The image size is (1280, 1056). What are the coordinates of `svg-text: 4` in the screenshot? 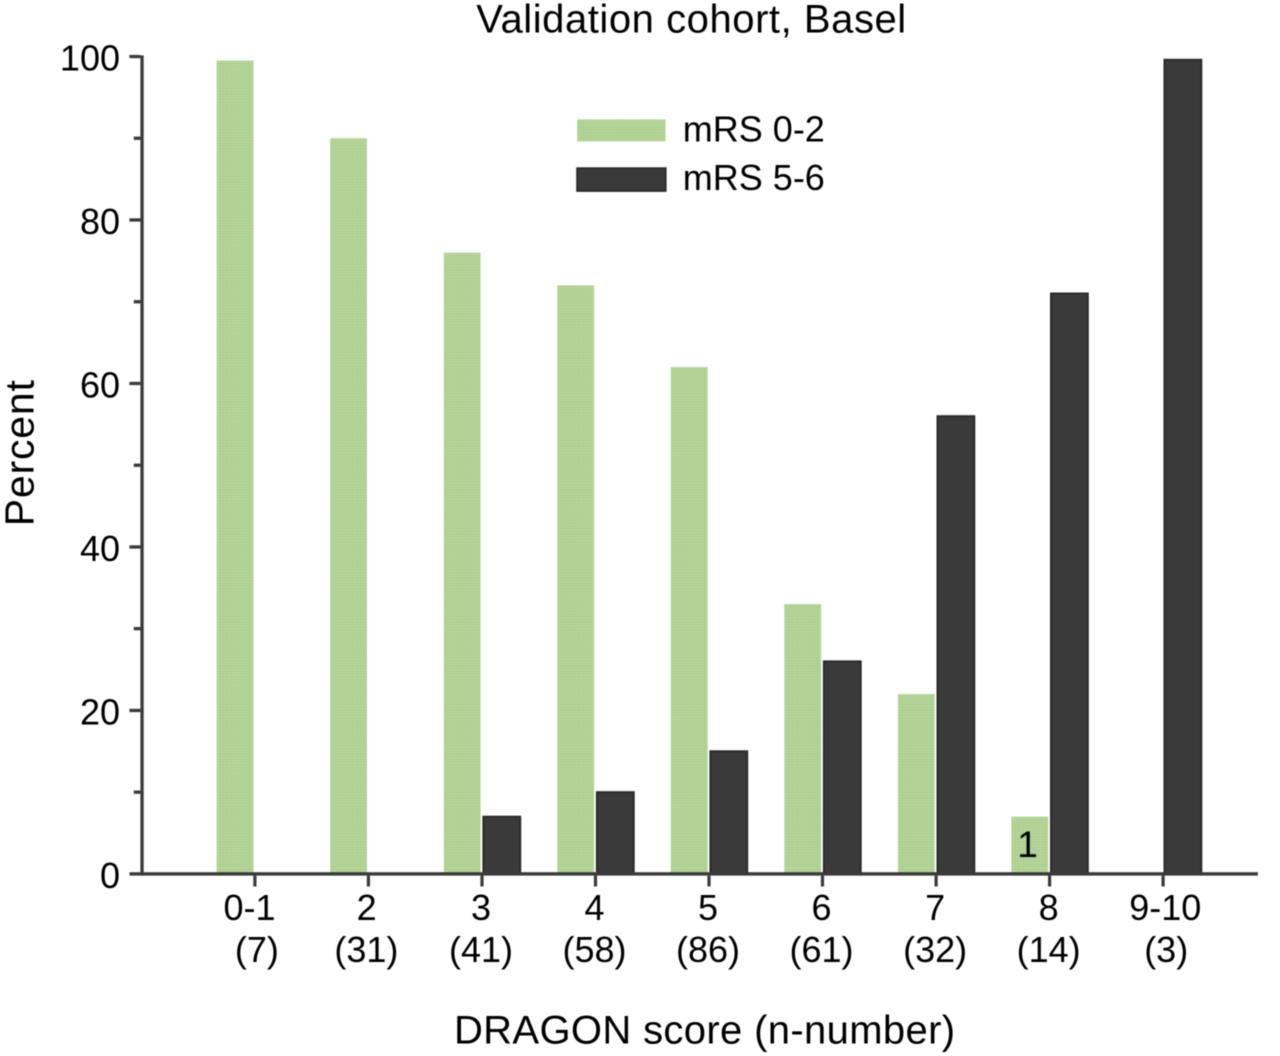 It's located at (594, 907).